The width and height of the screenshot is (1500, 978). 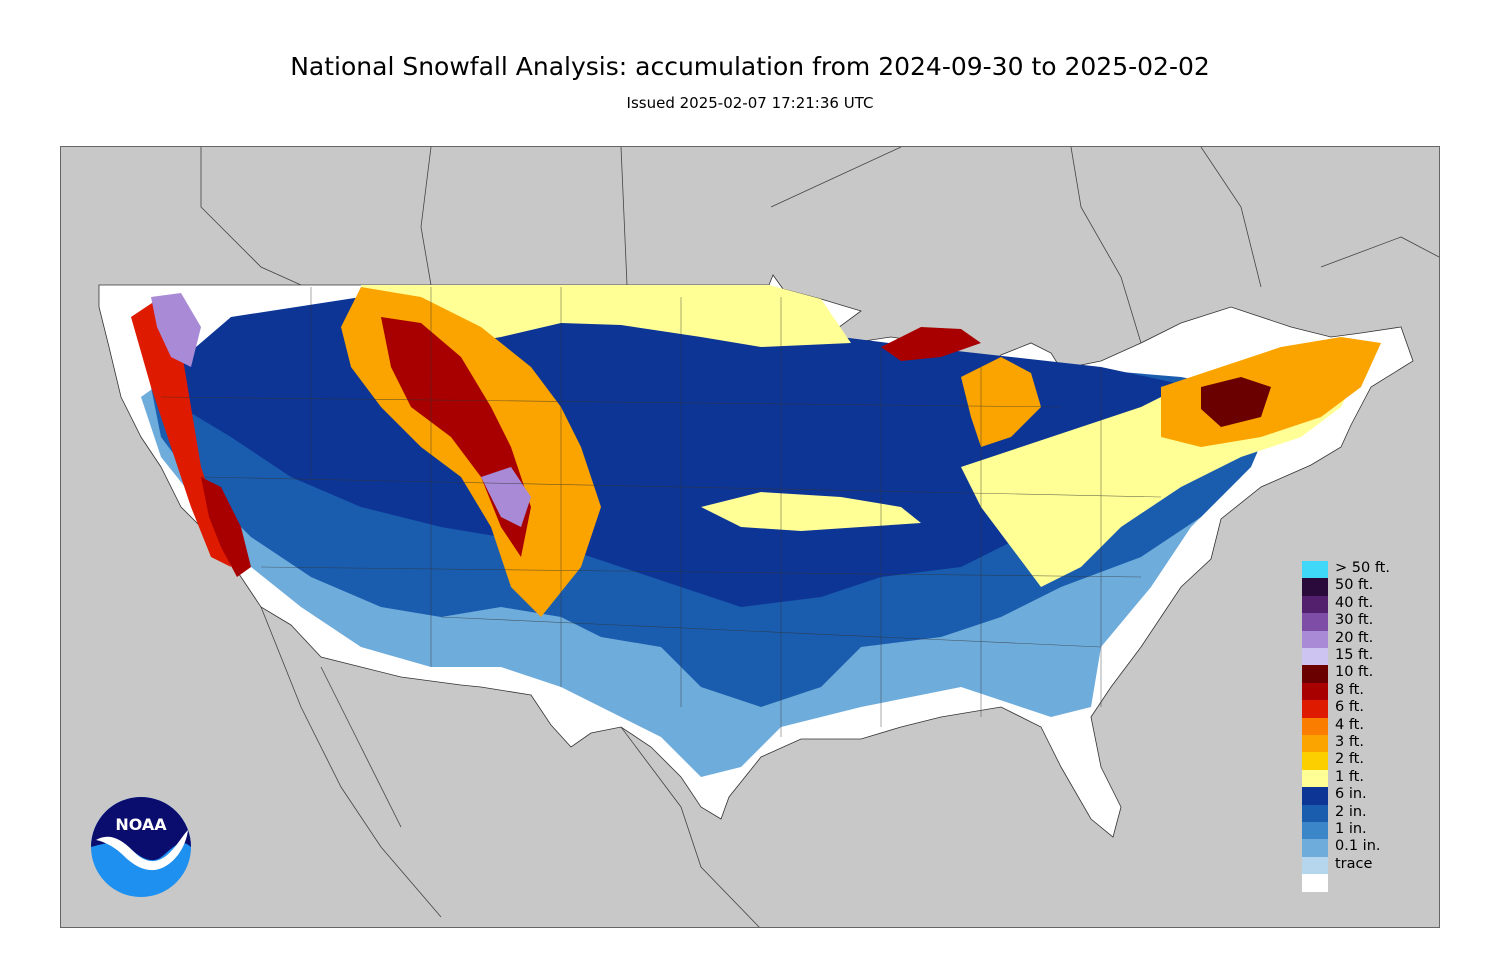 What do you see at coordinates (506, 497) in the screenshot?
I see `snow-zone-15ft-rockies` at bounding box center [506, 497].